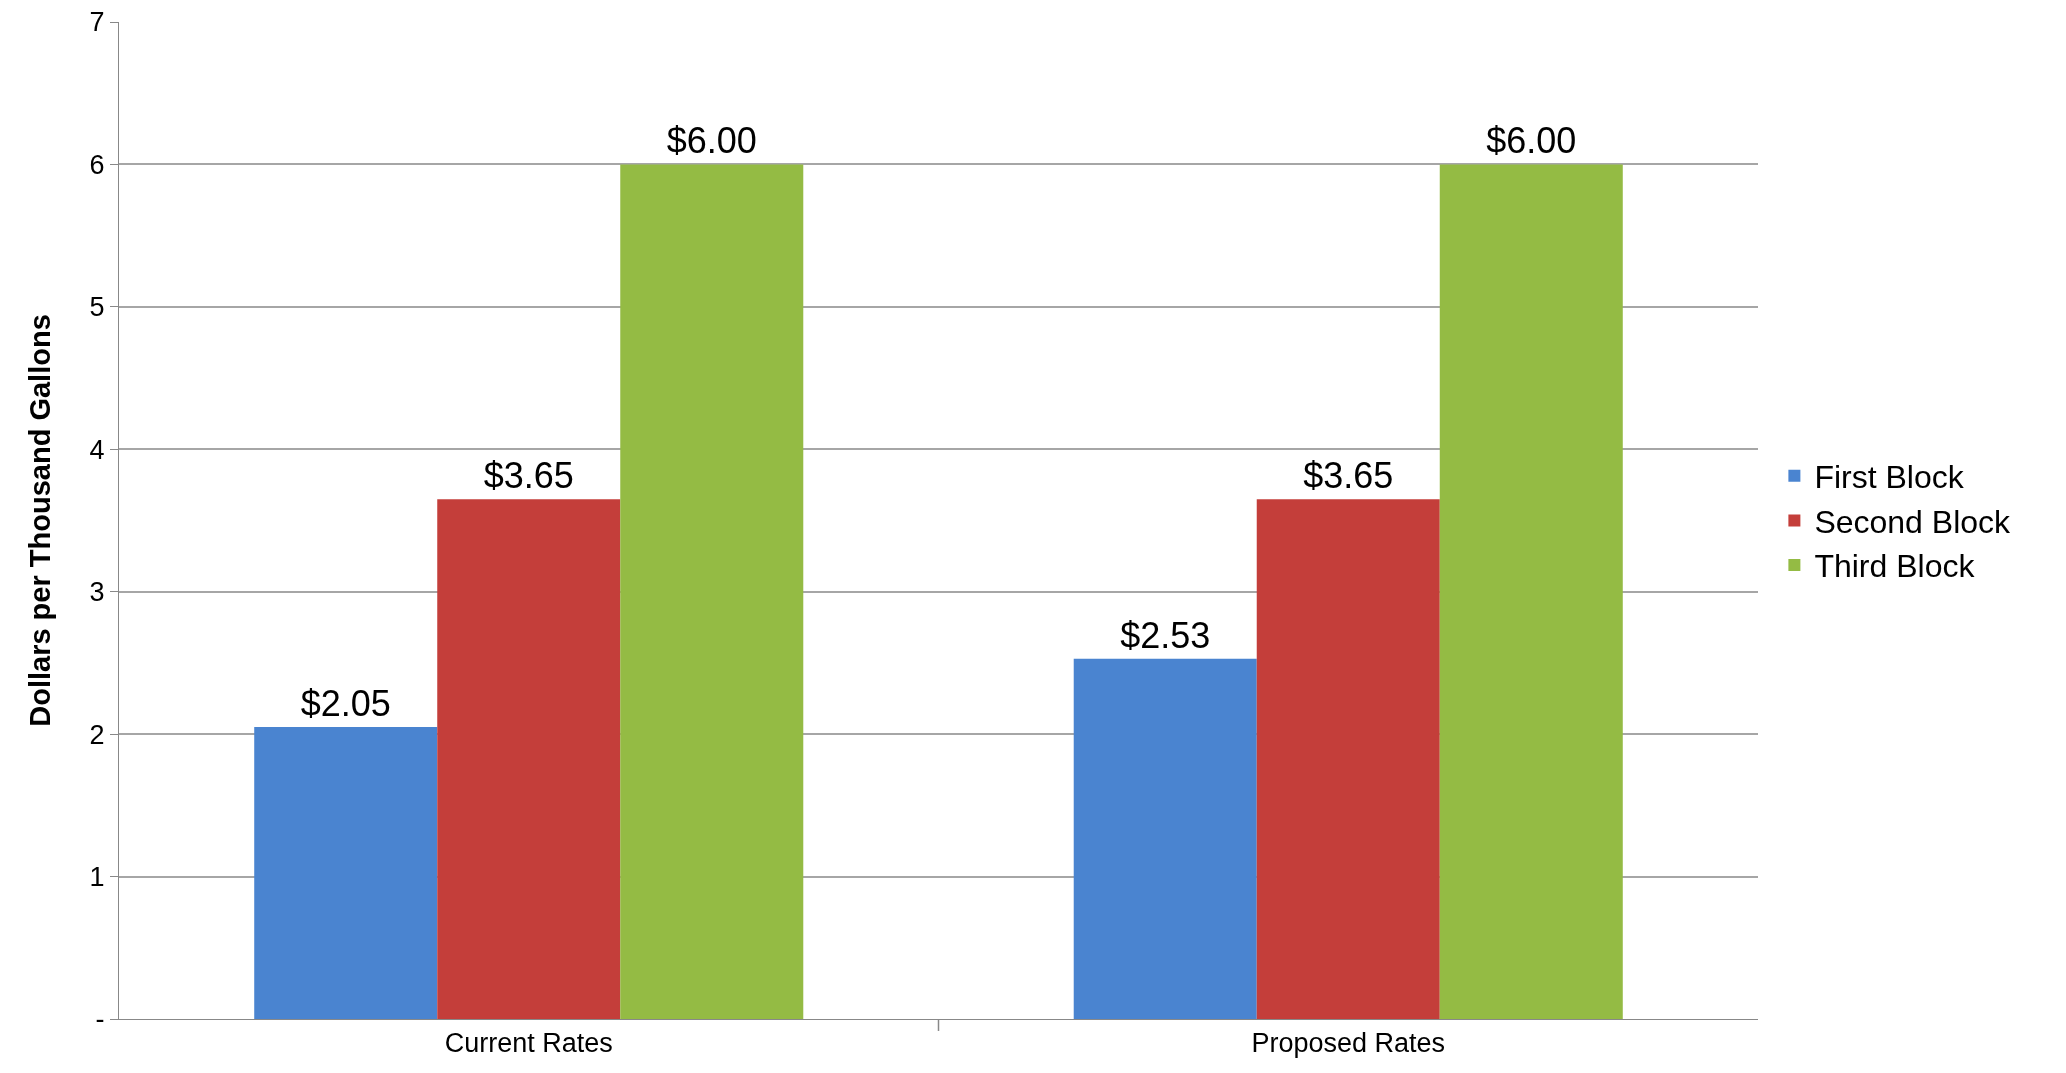 This screenshot has height=1073, width=2066. Describe the element at coordinates (97, 449) in the screenshot. I see `y-tick-label: 4` at that location.